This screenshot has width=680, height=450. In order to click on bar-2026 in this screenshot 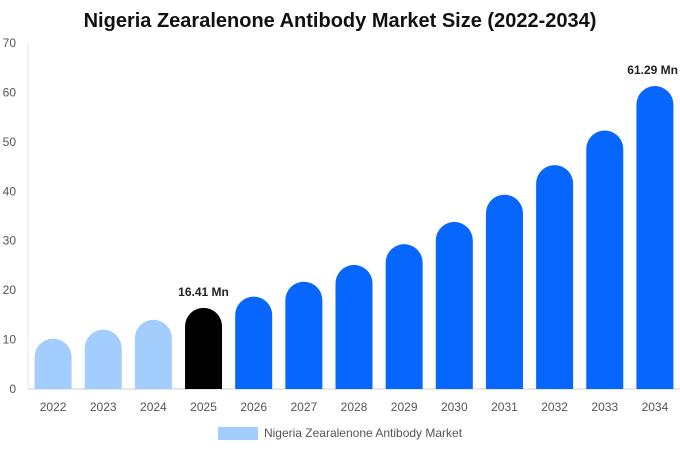, I will do `click(254, 342)`.